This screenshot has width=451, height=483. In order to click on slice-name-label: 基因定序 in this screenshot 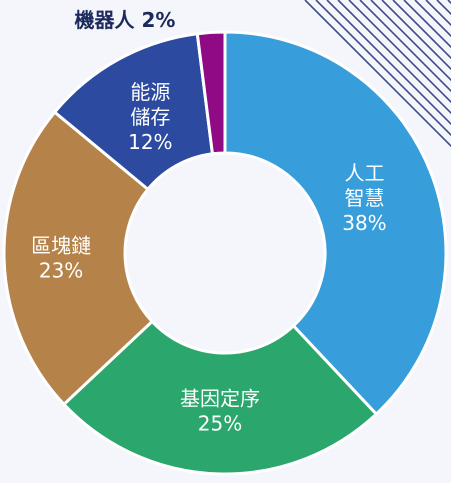, I will do `click(220, 398)`.